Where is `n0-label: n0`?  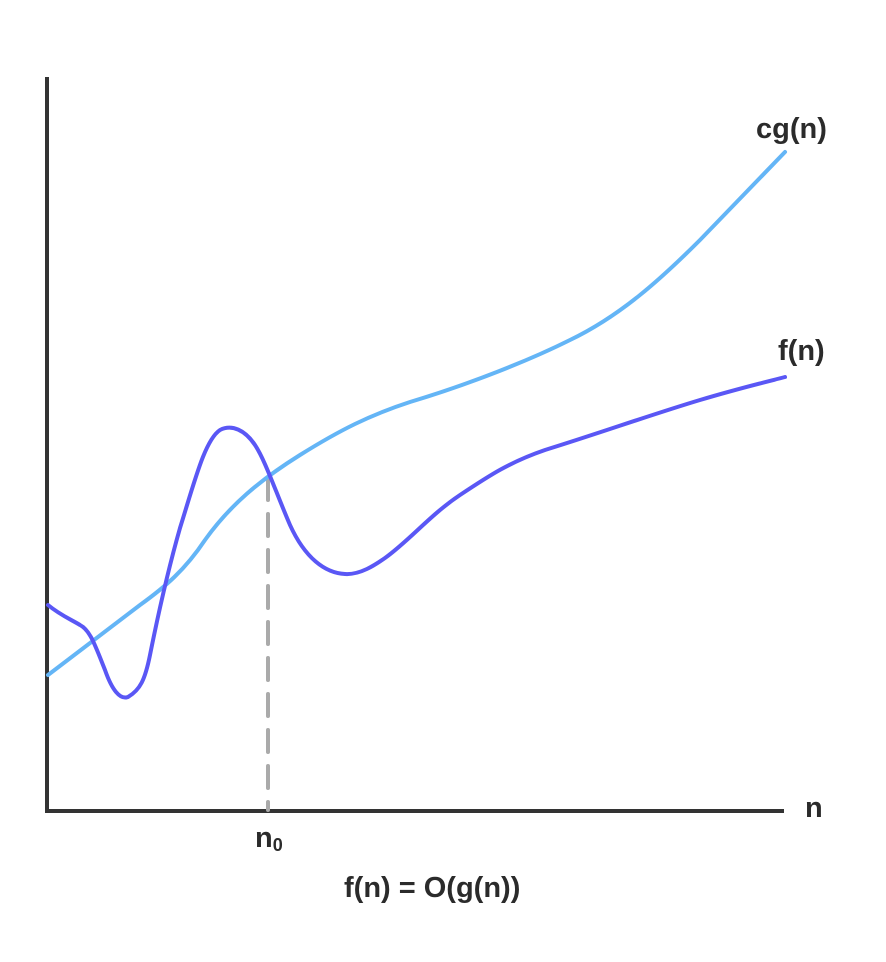 n0-label: n0 is located at coordinates (269, 839).